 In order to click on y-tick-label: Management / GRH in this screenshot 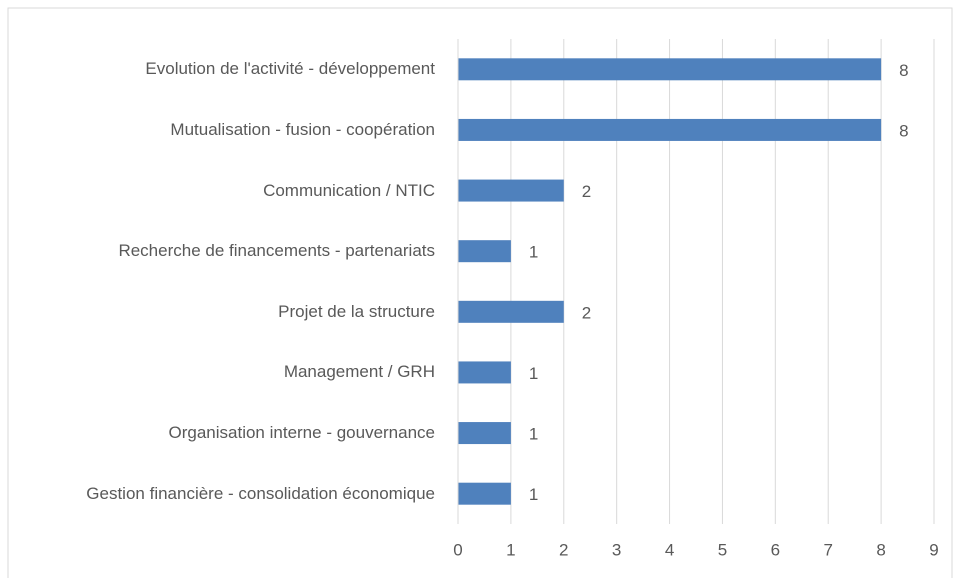, I will do `click(359, 372)`.